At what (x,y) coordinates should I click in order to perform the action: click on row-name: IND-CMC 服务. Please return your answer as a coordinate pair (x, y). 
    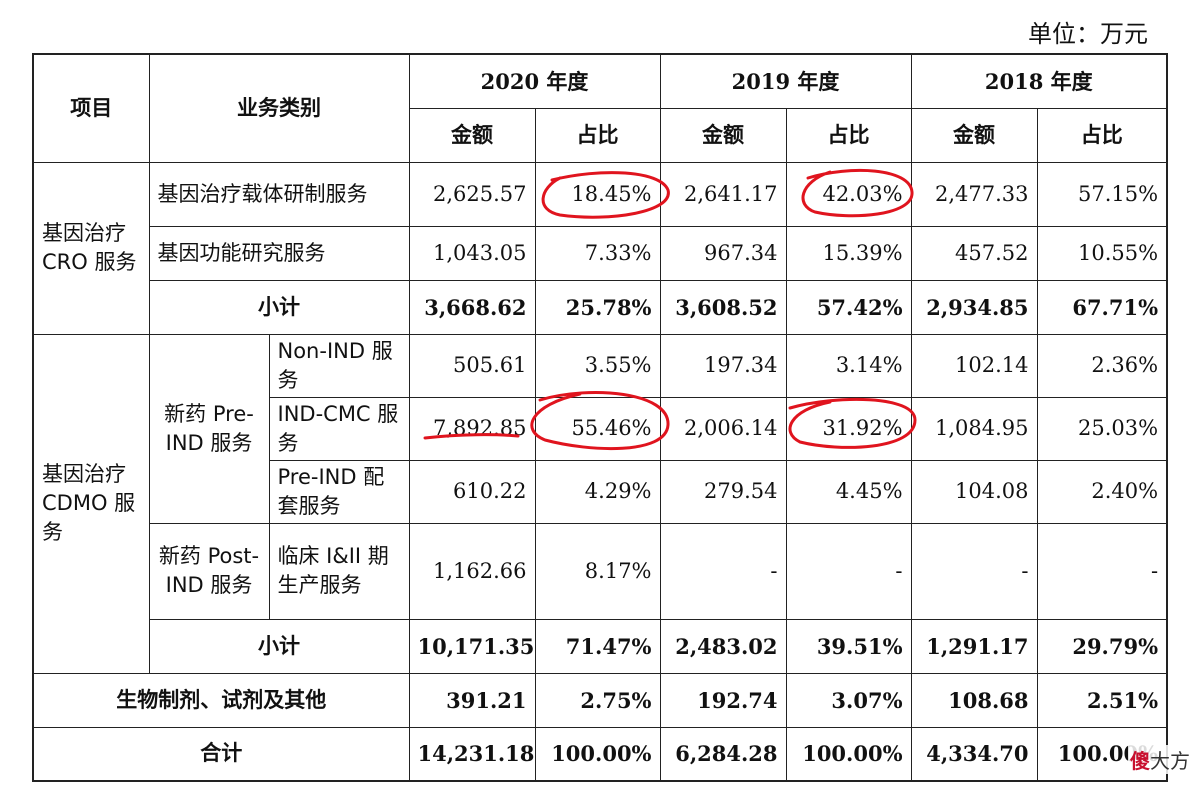
    Looking at the image, I should click on (339, 428).